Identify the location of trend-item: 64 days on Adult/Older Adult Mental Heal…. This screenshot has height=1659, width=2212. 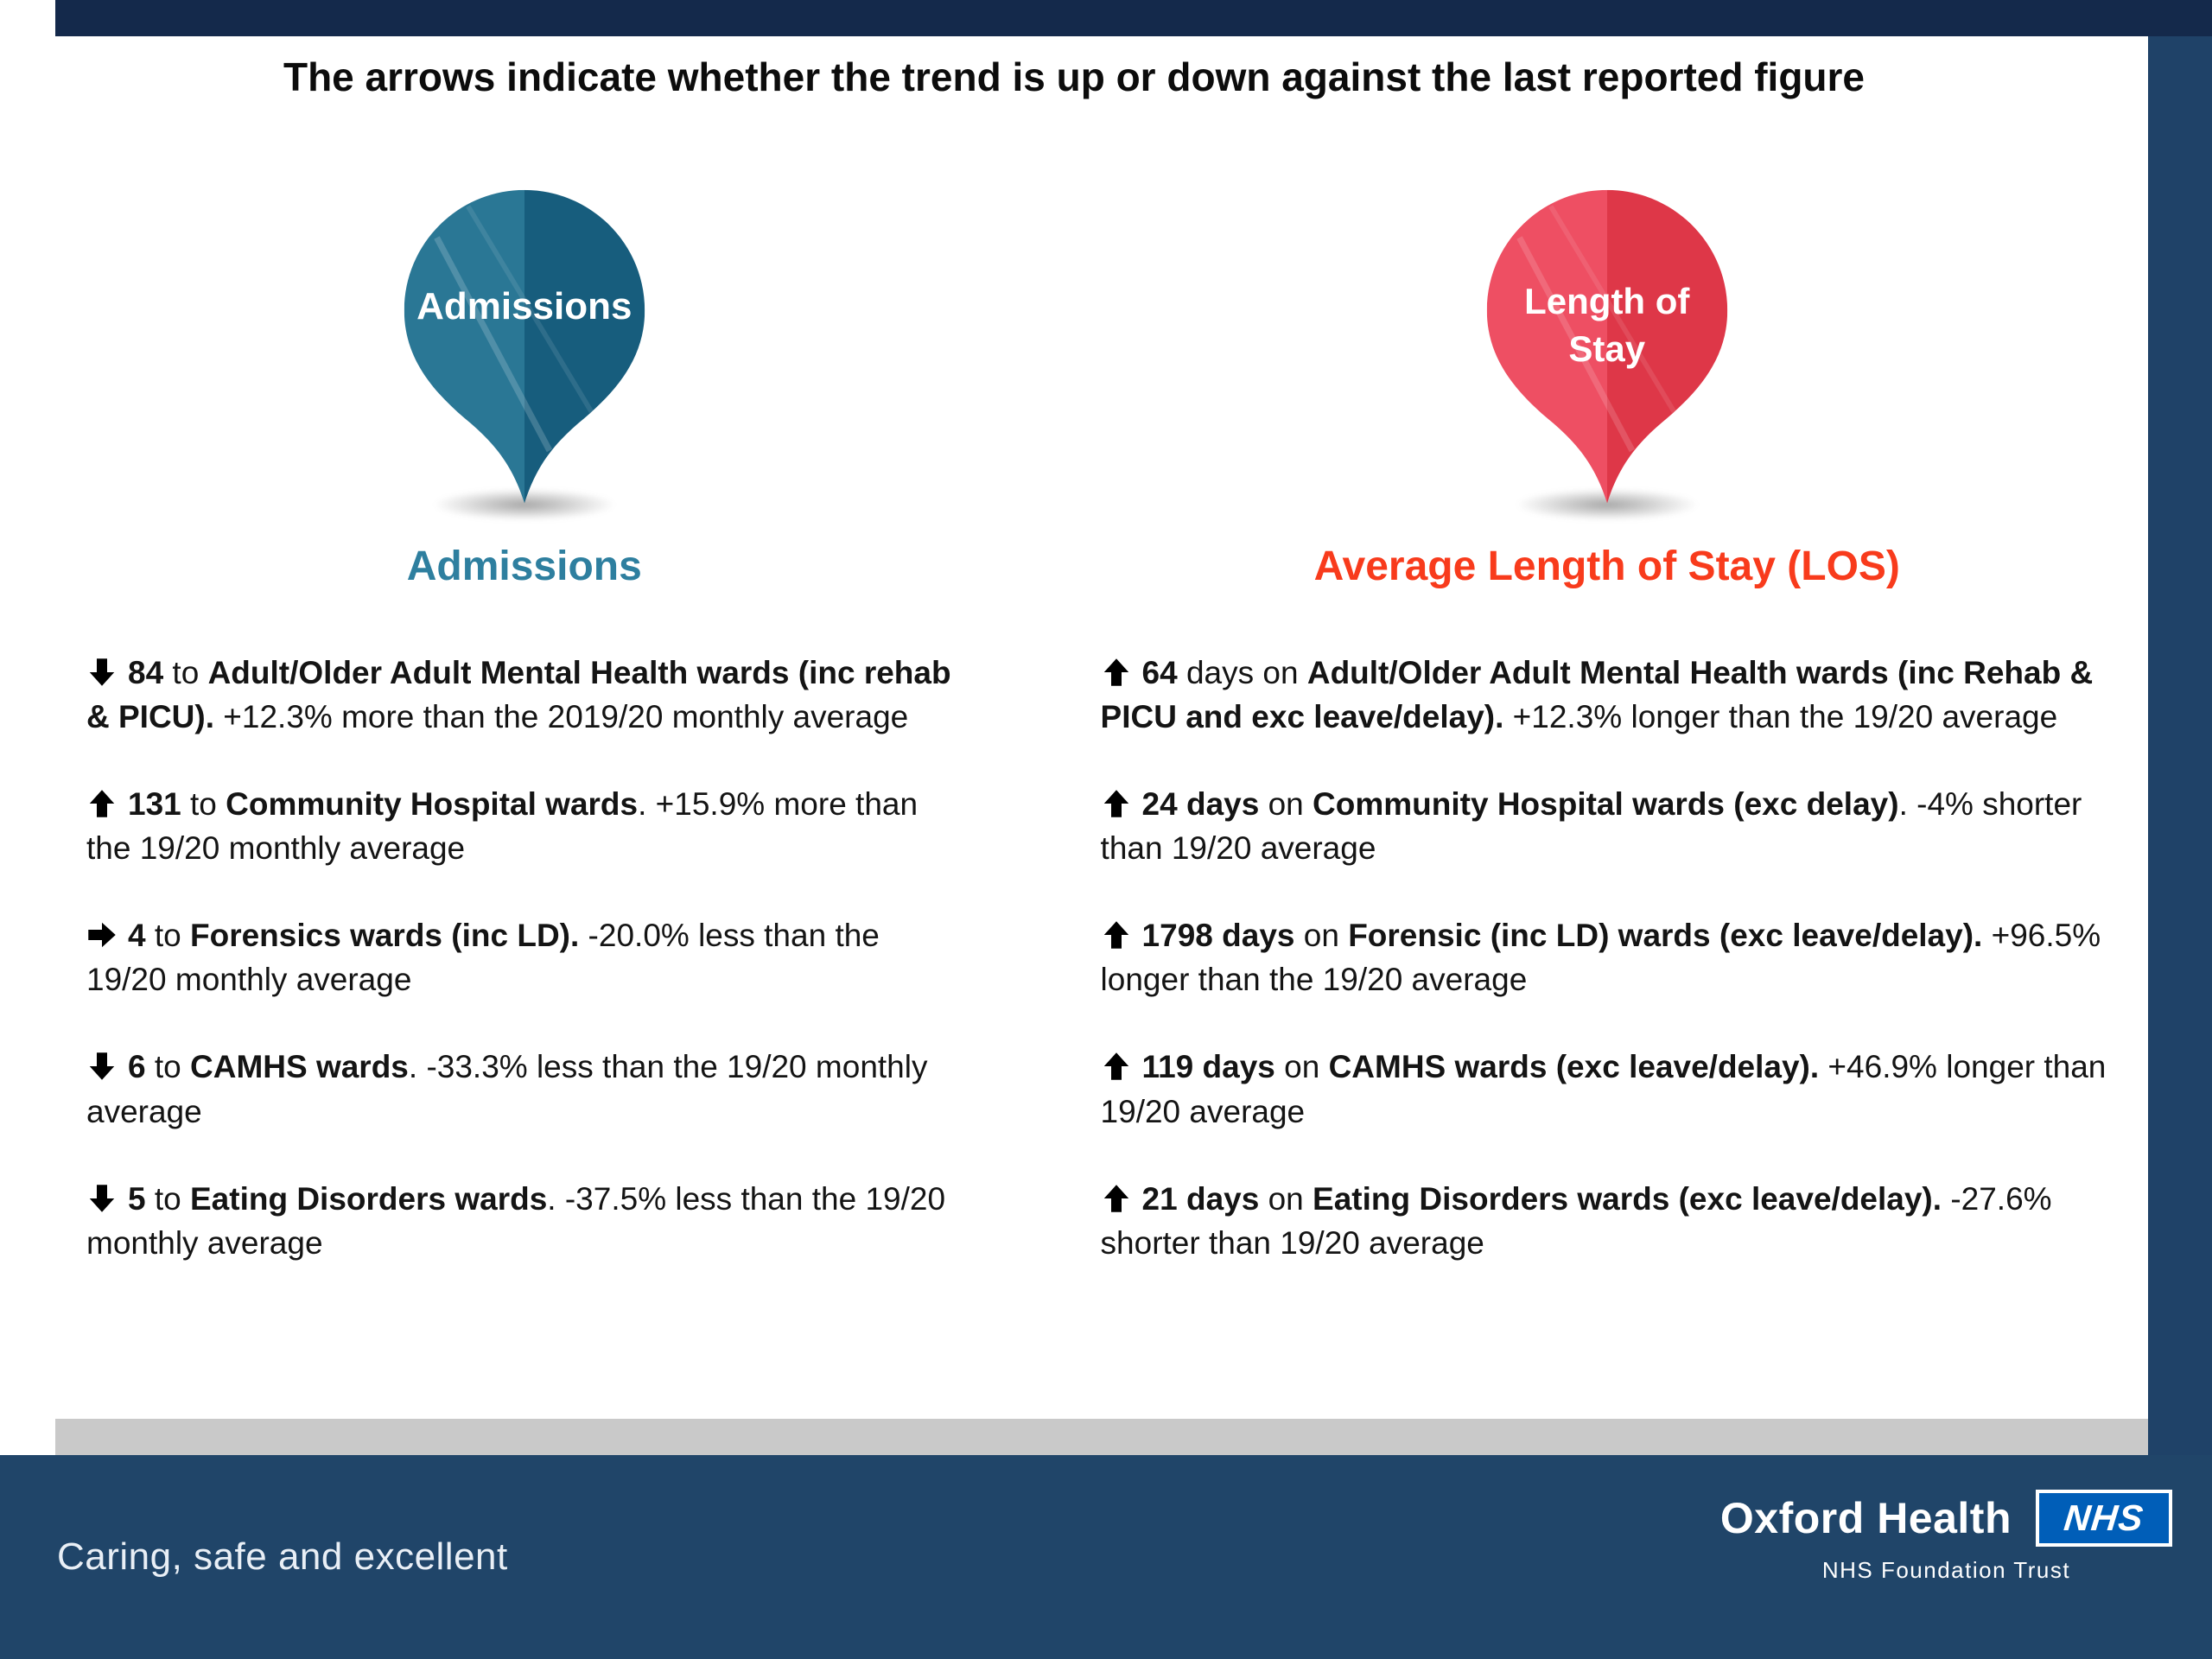
(1607, 695).